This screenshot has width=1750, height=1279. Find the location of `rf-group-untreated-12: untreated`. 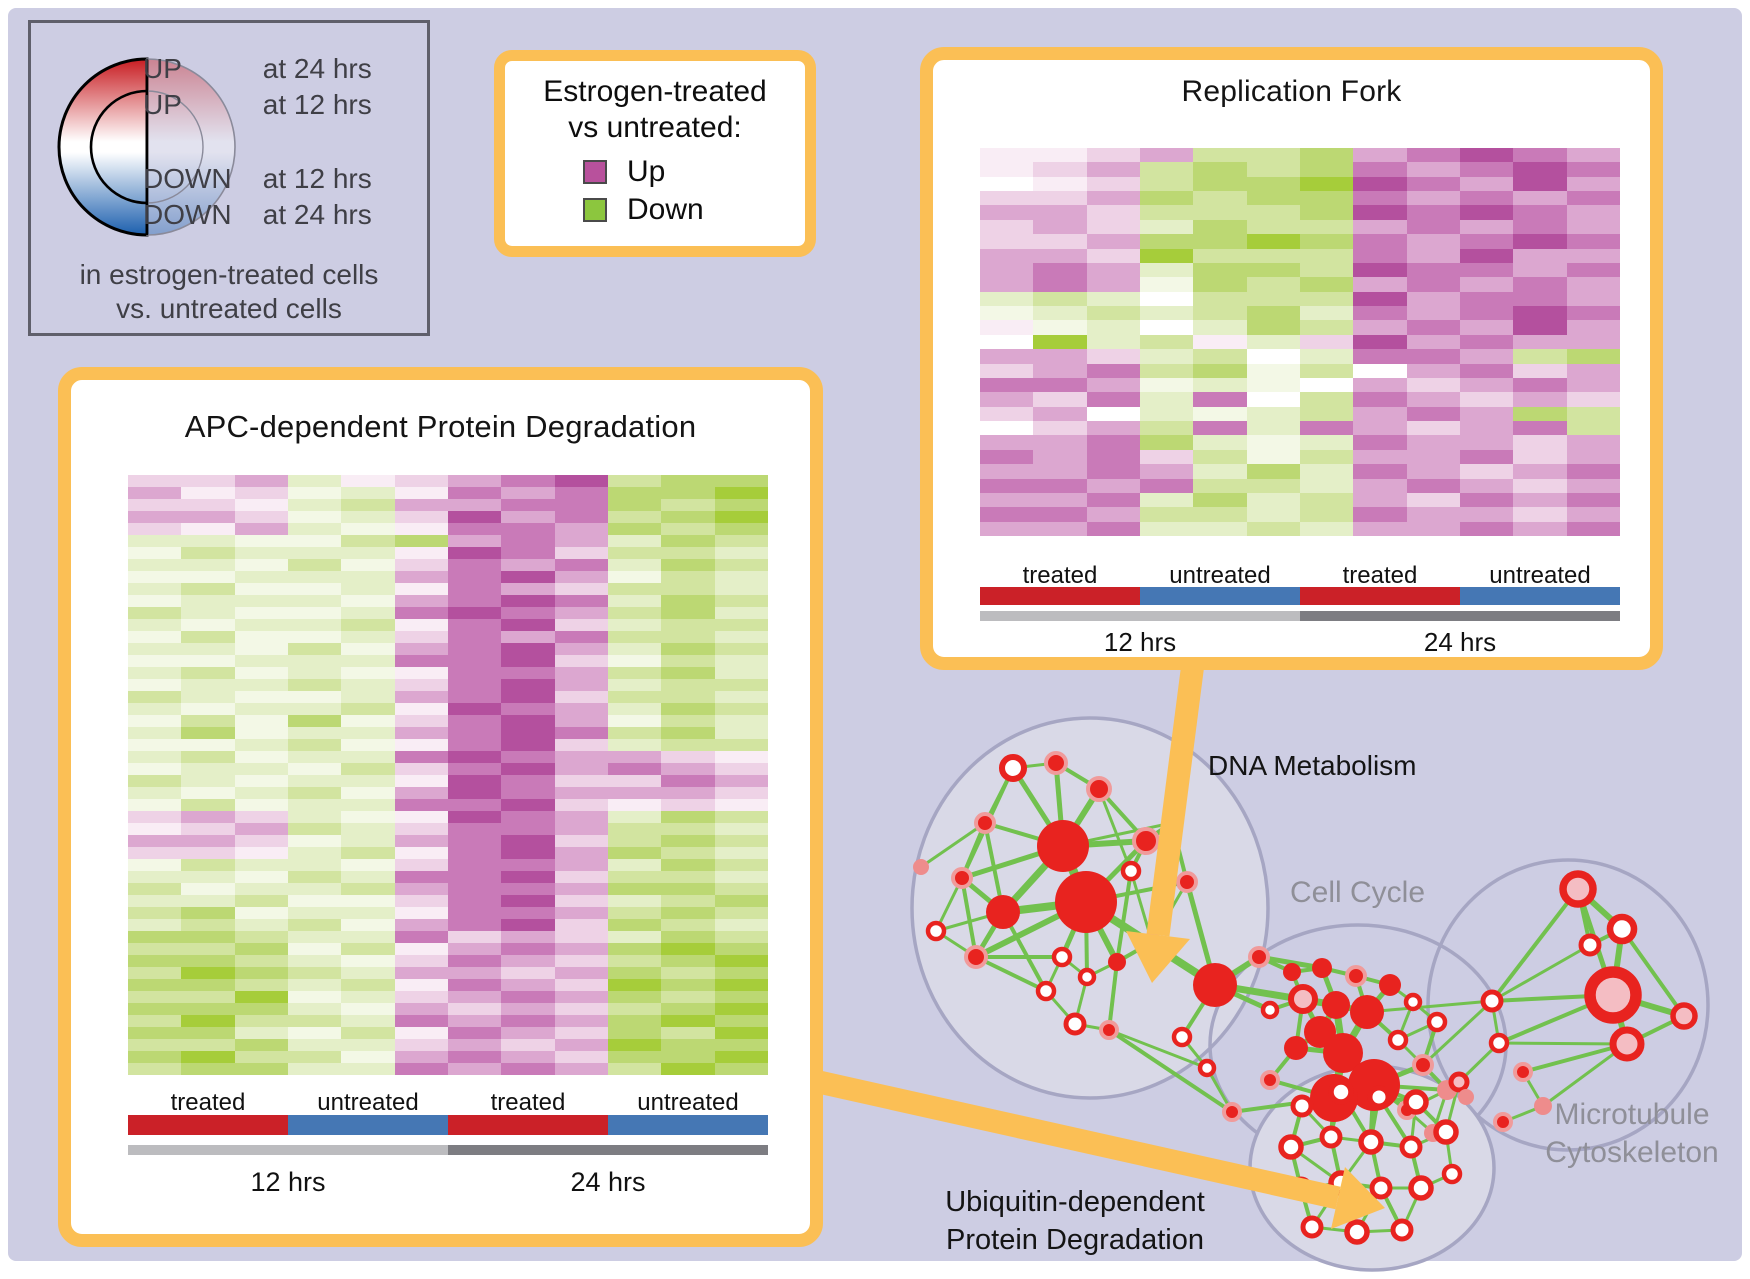

rf-group-untreated-12: untreated is located at coordinates (1220, 575).